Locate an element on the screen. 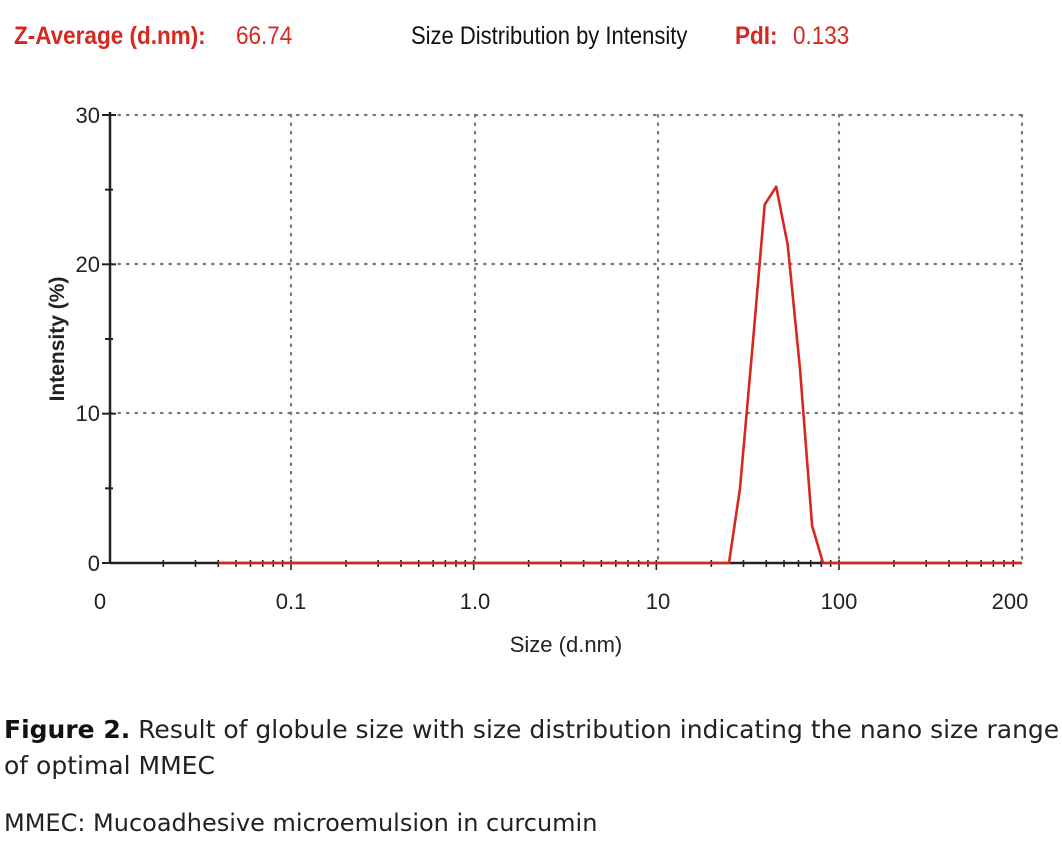 The height and width of the screenshot is (855, 1062). y-axis-title: Intensity (%) is located at coordinates (57, 339).